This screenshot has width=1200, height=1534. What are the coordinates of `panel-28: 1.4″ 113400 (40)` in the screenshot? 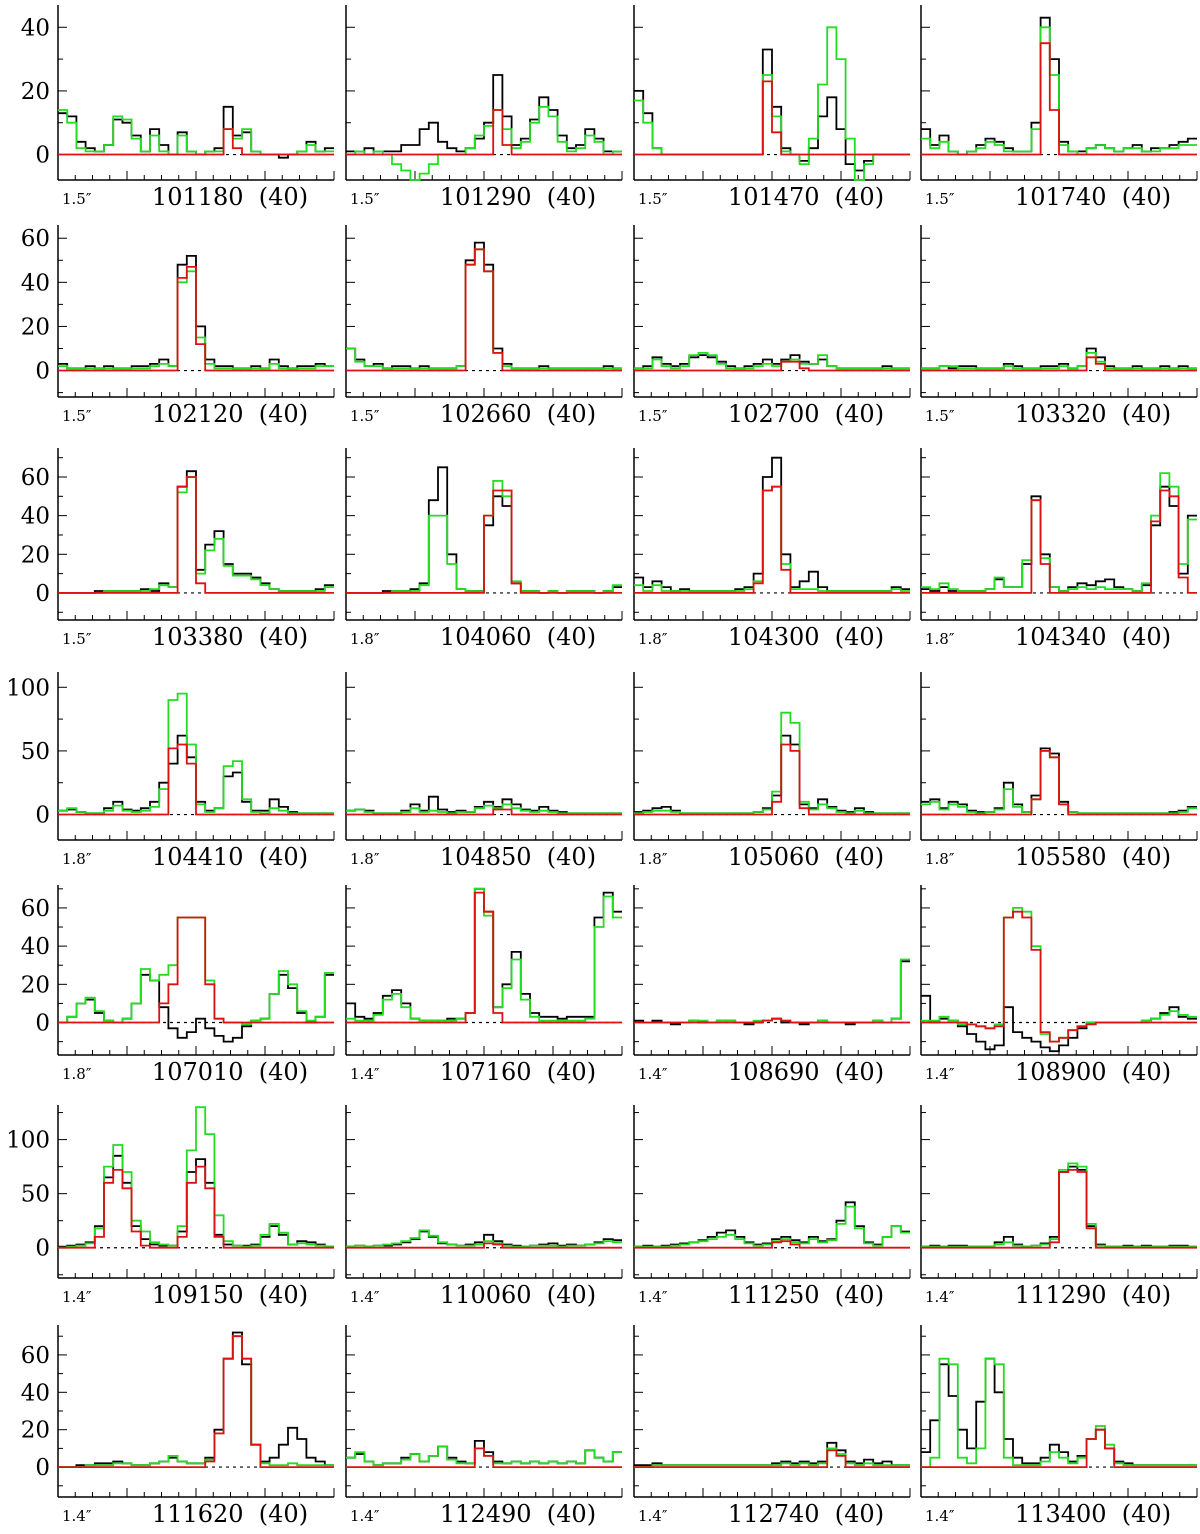 It's located at (1059, 1426).